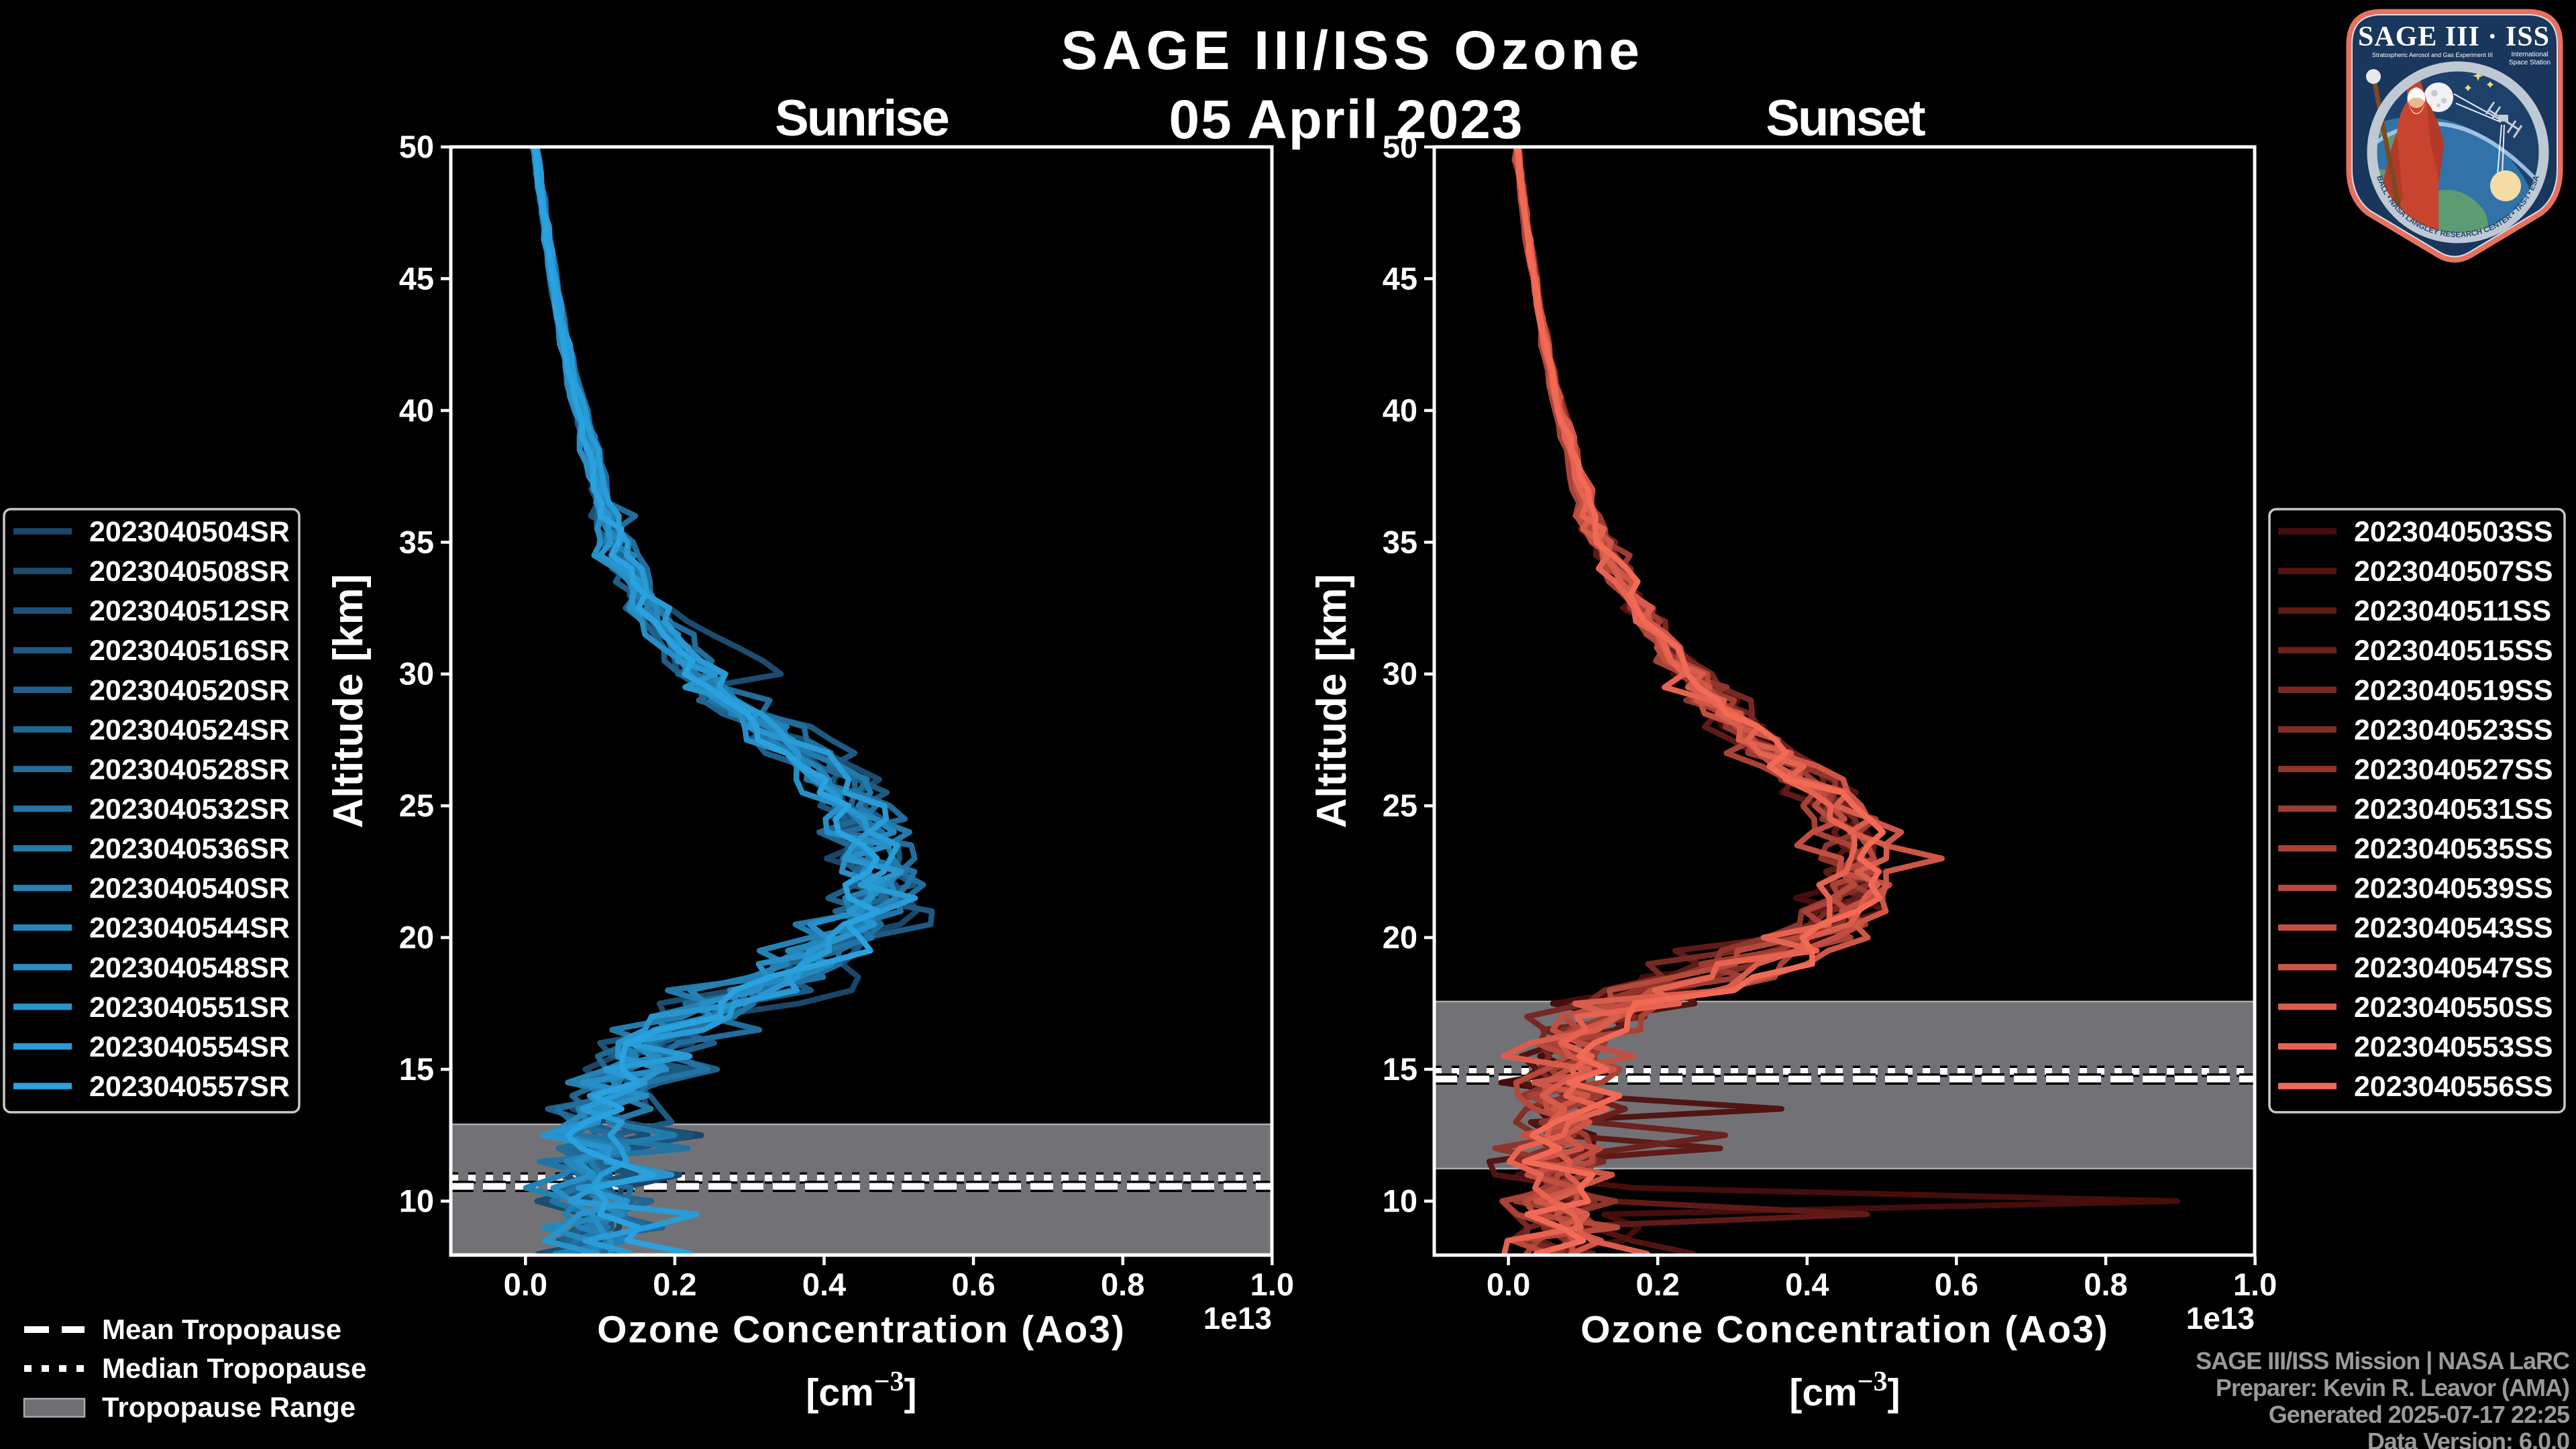  What do you see at coordinates (2453, 690) in the screenshot?
I see `svg-text: 2023040519SS` at bounding box center [2453, 690].